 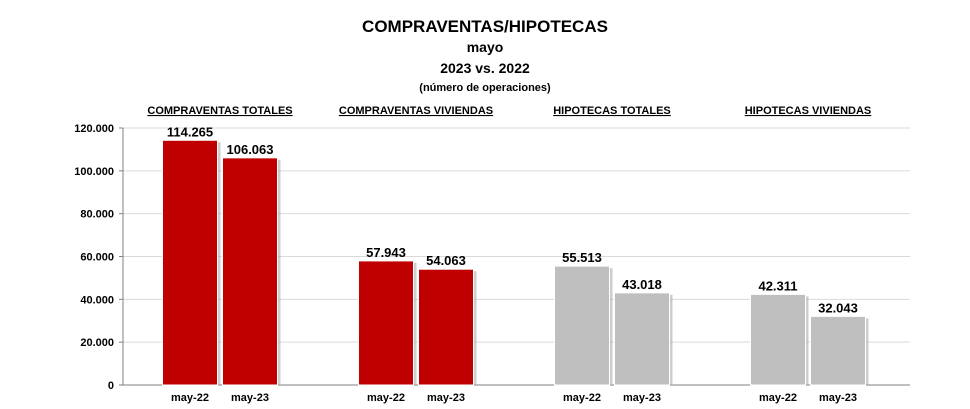 I want to click on y-tick-label: 120.000, so click(x=94, y=129).